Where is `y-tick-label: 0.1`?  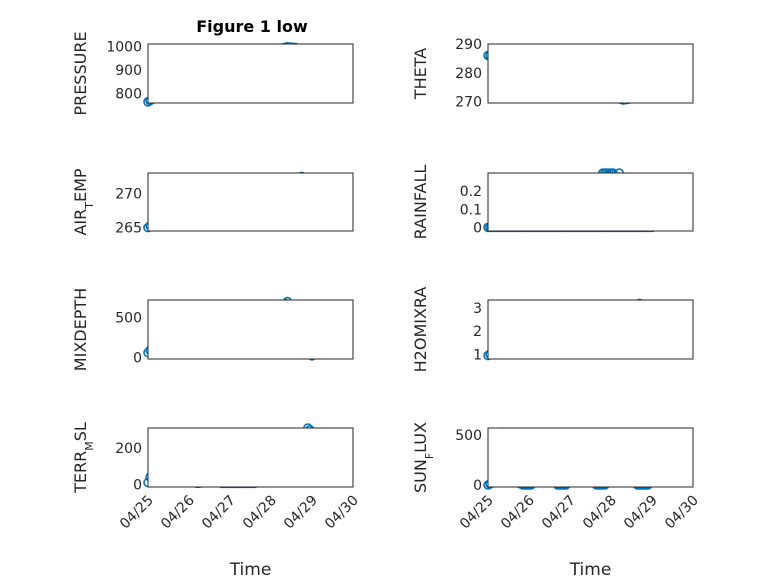
y-tick-label: 0.1 is located at coordinates (471, 210).